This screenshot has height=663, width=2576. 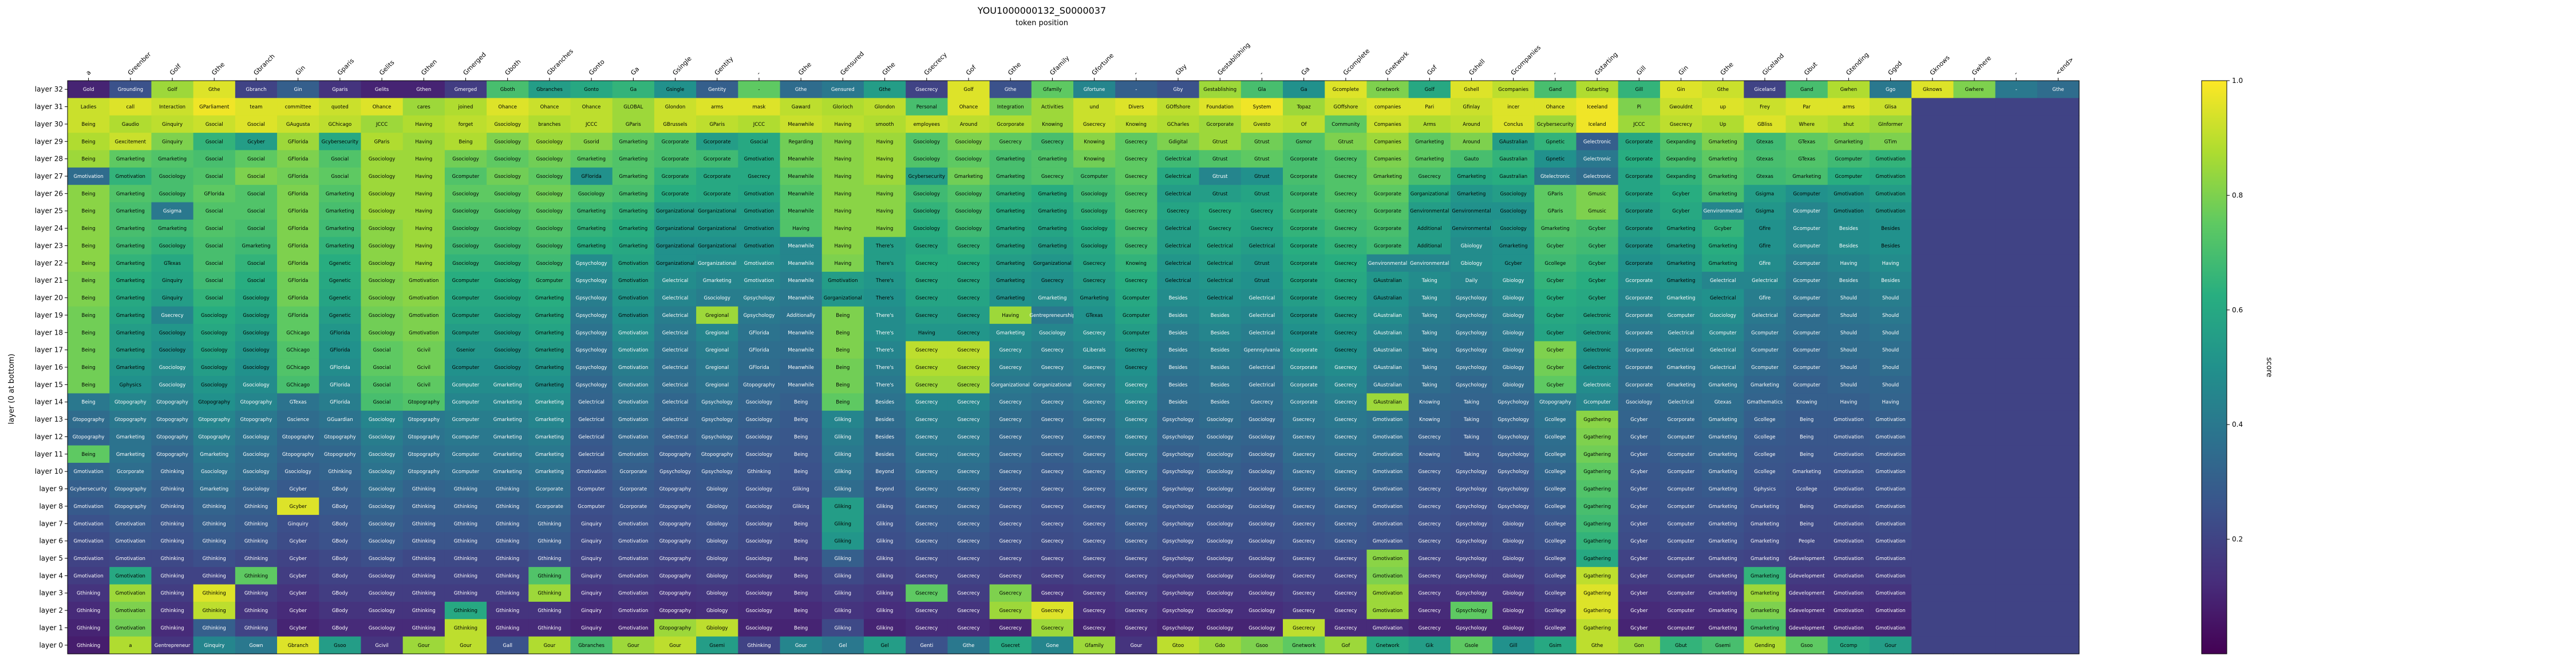 What do you see at coordinates (1262, 351) in the screenshot?
I see `cell-label: Gpennsylvania` at bounding box center [1262, 351].